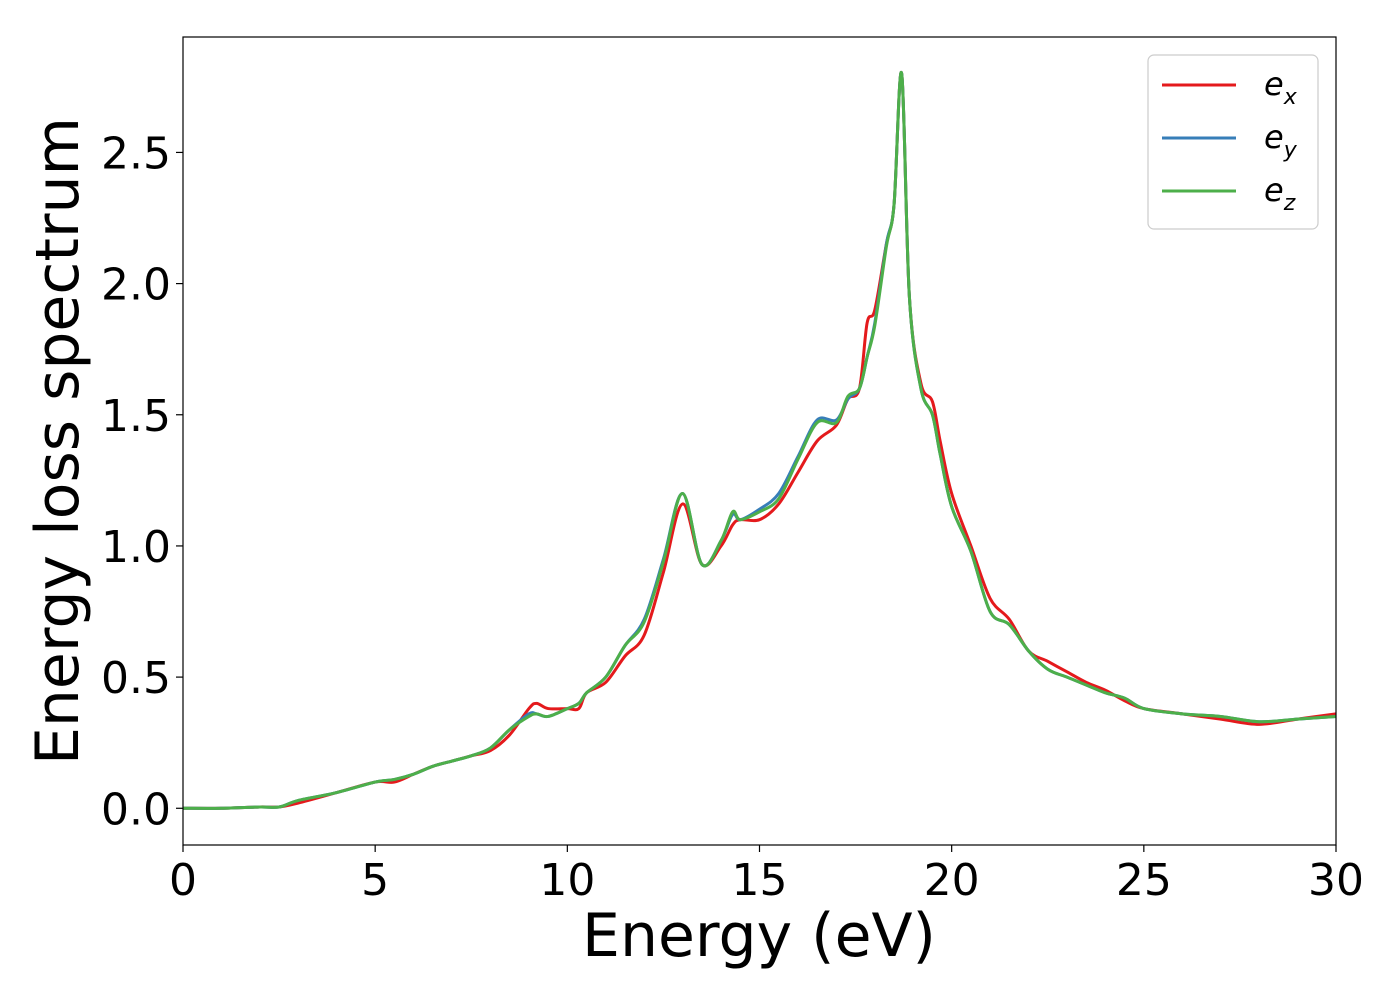 This screenshot has width=1400, height=1000. What do you see at coordinates (760, 880) in the screenshot?
I see `x-tick-label: 15` at bounding box center [760, 880].